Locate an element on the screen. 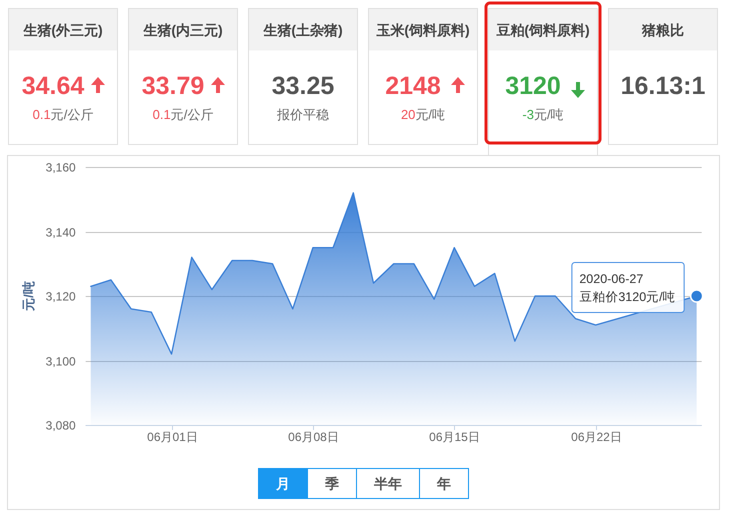 This screenshot has width=729, height=516. data-label: 33.79 is located at coordinates (173, 86).